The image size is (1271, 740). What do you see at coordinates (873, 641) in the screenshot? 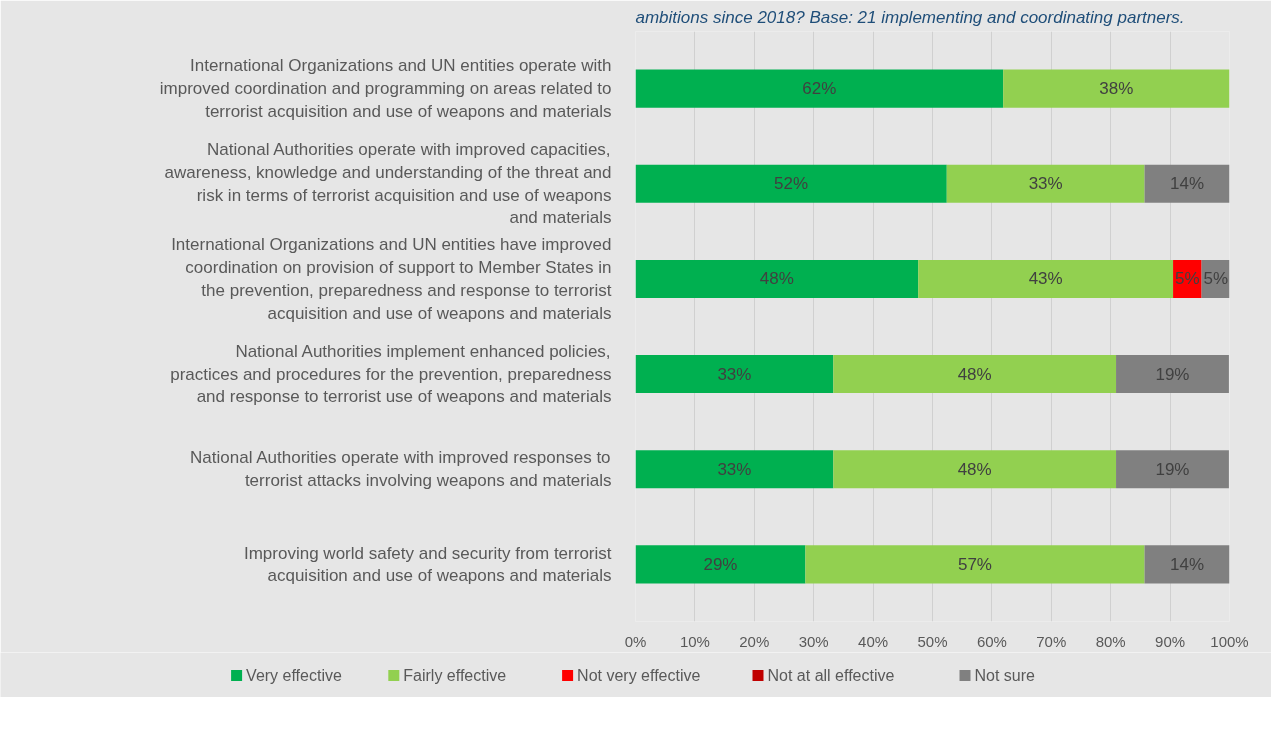
I see `x-tick-label: 40%` at bounding box center [873, 641].